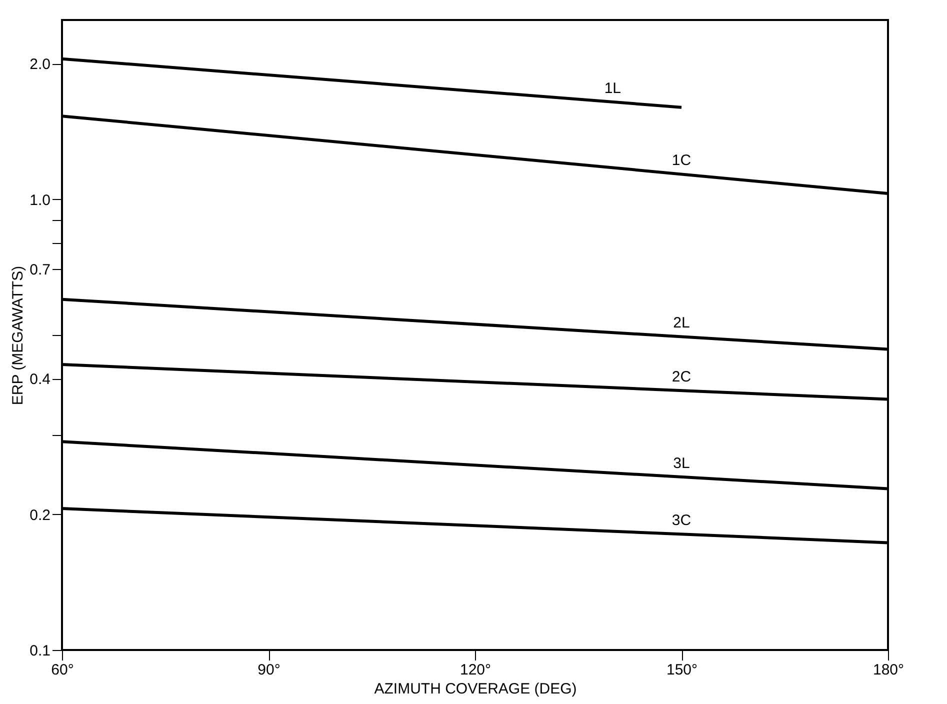  Describe the element at coordinates (682, 161) in the screenshot. I see `series-label: 1C` at that location.